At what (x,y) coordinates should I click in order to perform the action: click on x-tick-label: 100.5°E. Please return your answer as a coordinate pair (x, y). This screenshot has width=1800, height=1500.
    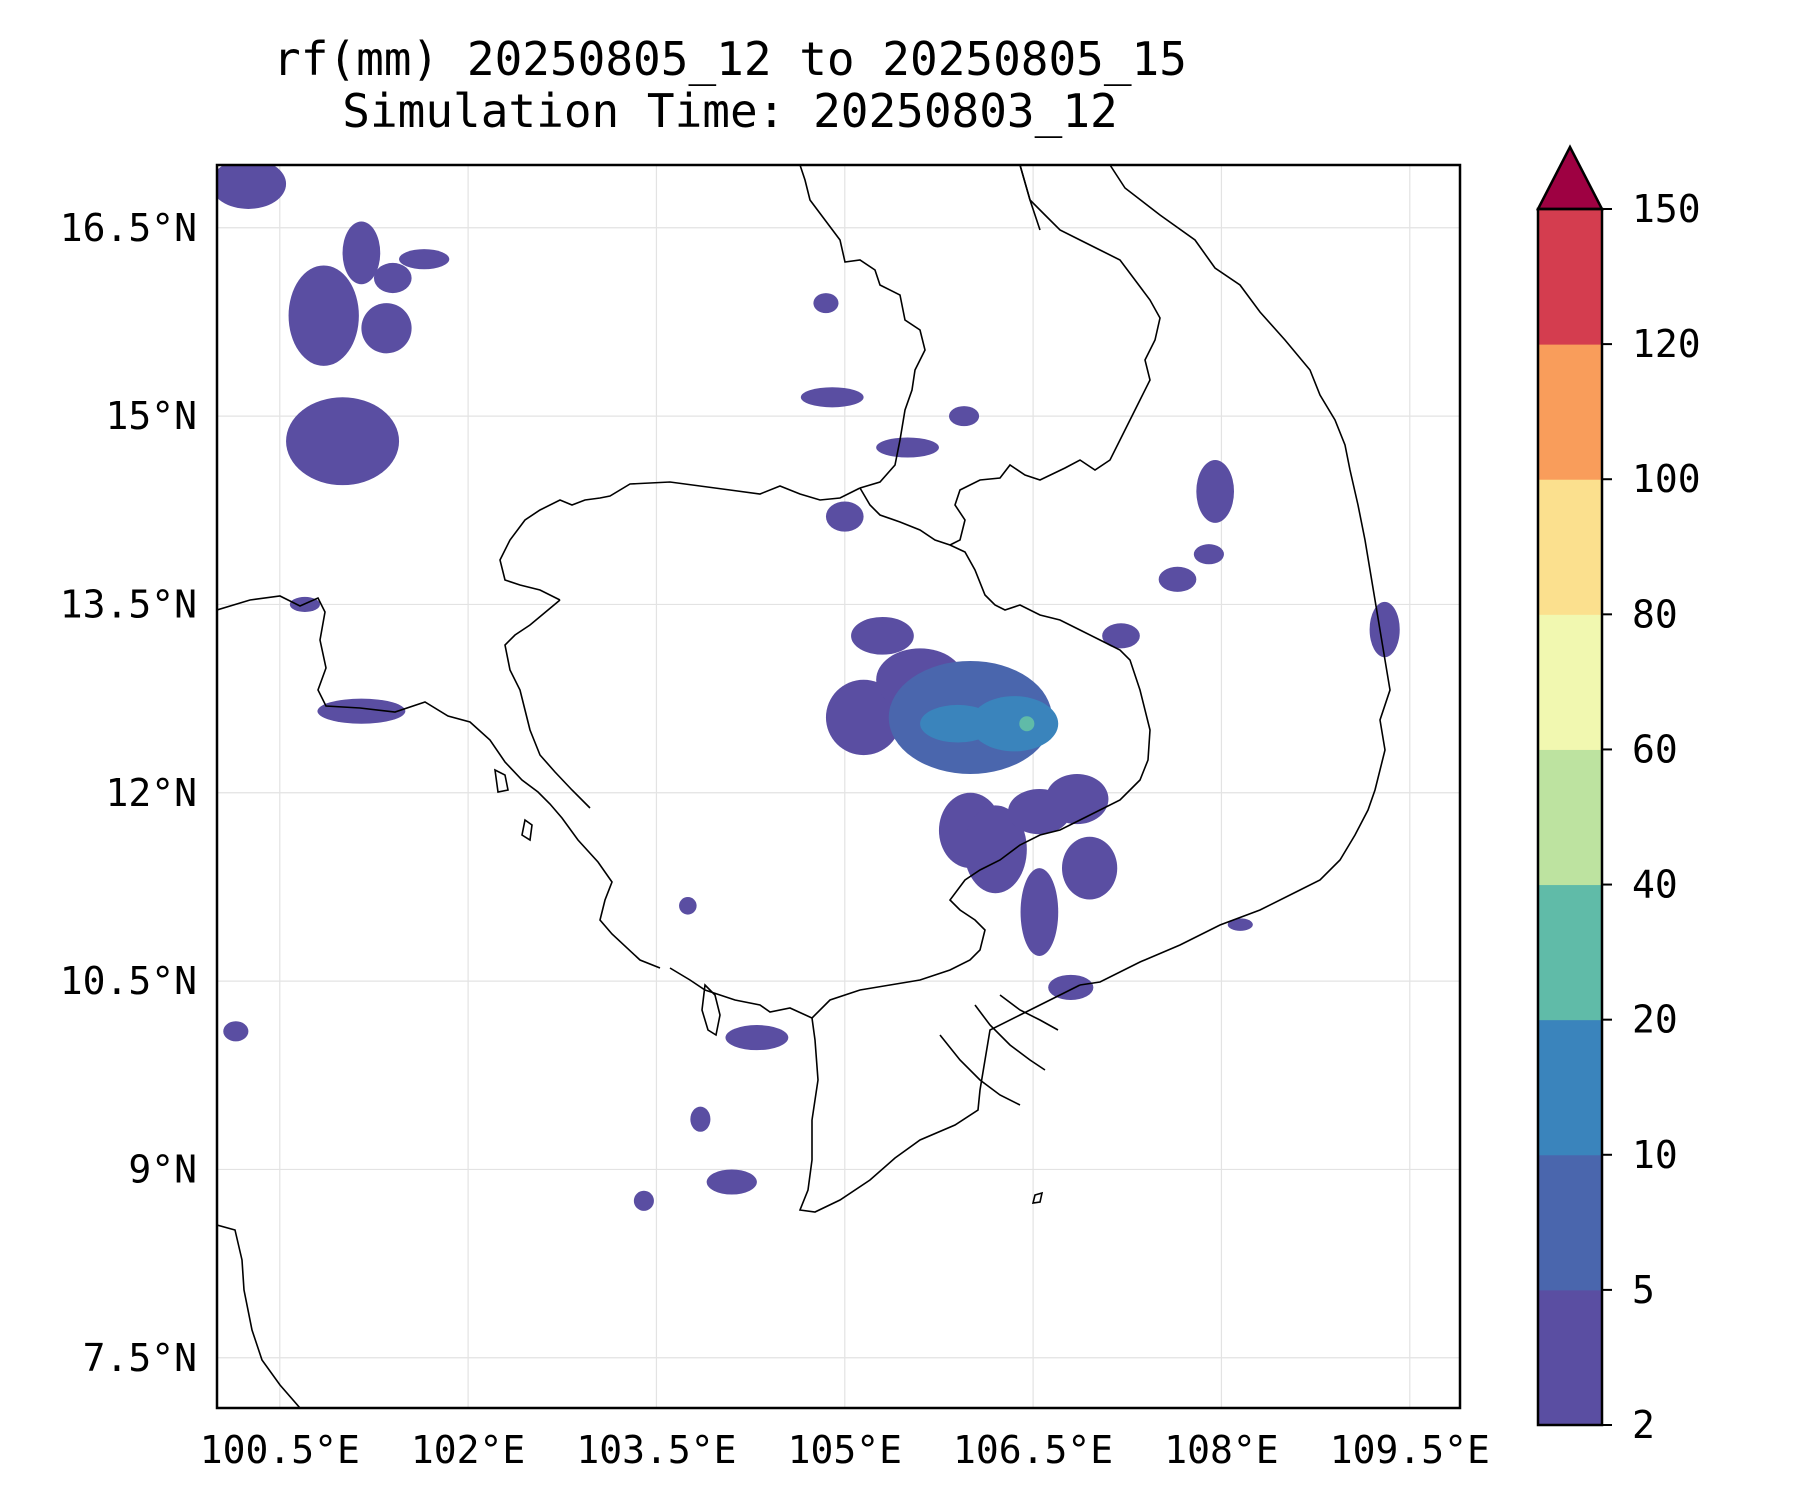
    Looking at the image, I should click on (280, 1450).